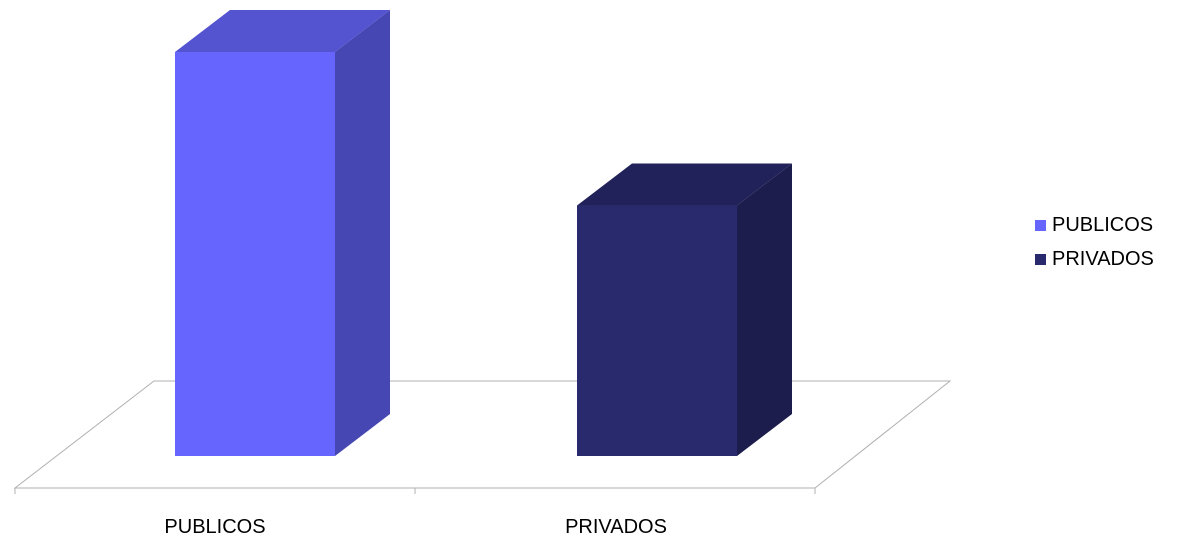 Image resolution: width=1194 pixels, height=540 pixels. I want to click on category-label-privados: PRIVADOS, so click(616, 527).